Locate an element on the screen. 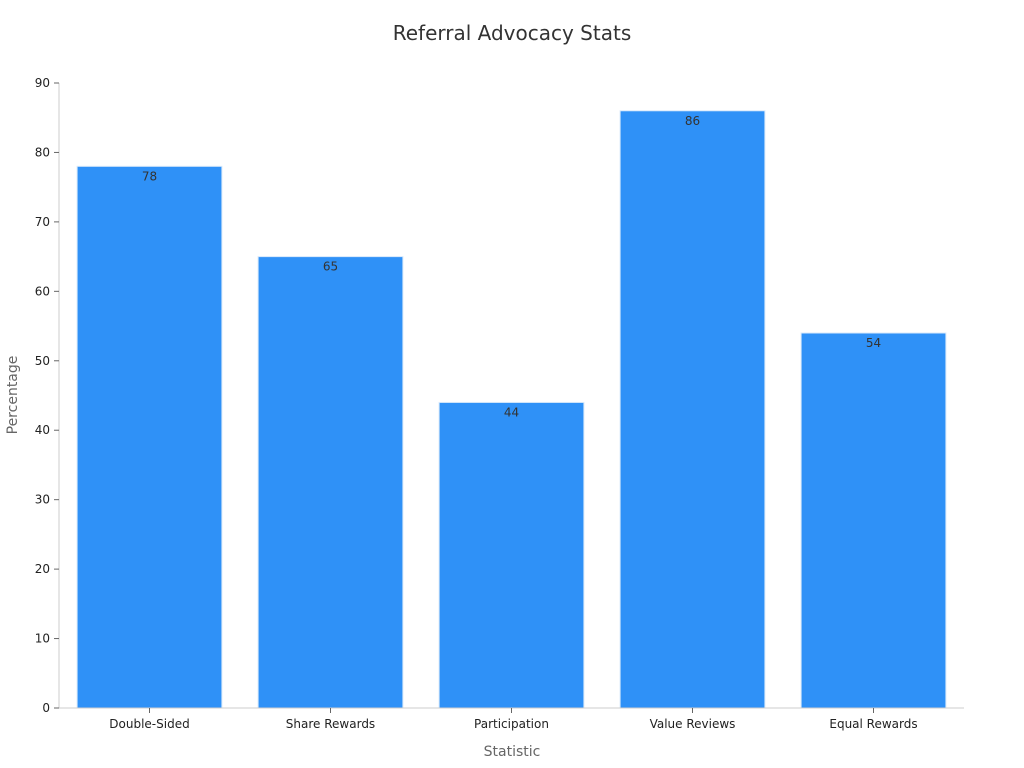  bar-equal-rewards is located at coordinates (873, 520).